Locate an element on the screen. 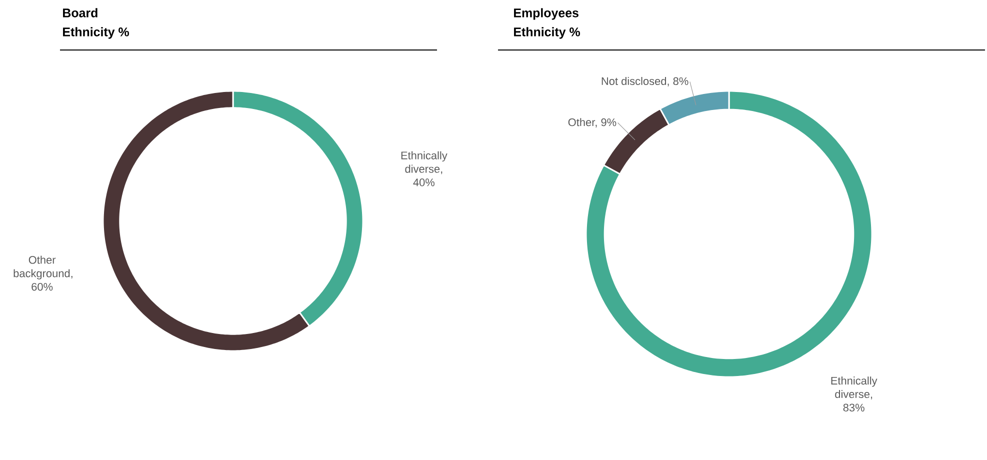  slice-label: Not disclosed, 8% is located at coordinates (645, 81).